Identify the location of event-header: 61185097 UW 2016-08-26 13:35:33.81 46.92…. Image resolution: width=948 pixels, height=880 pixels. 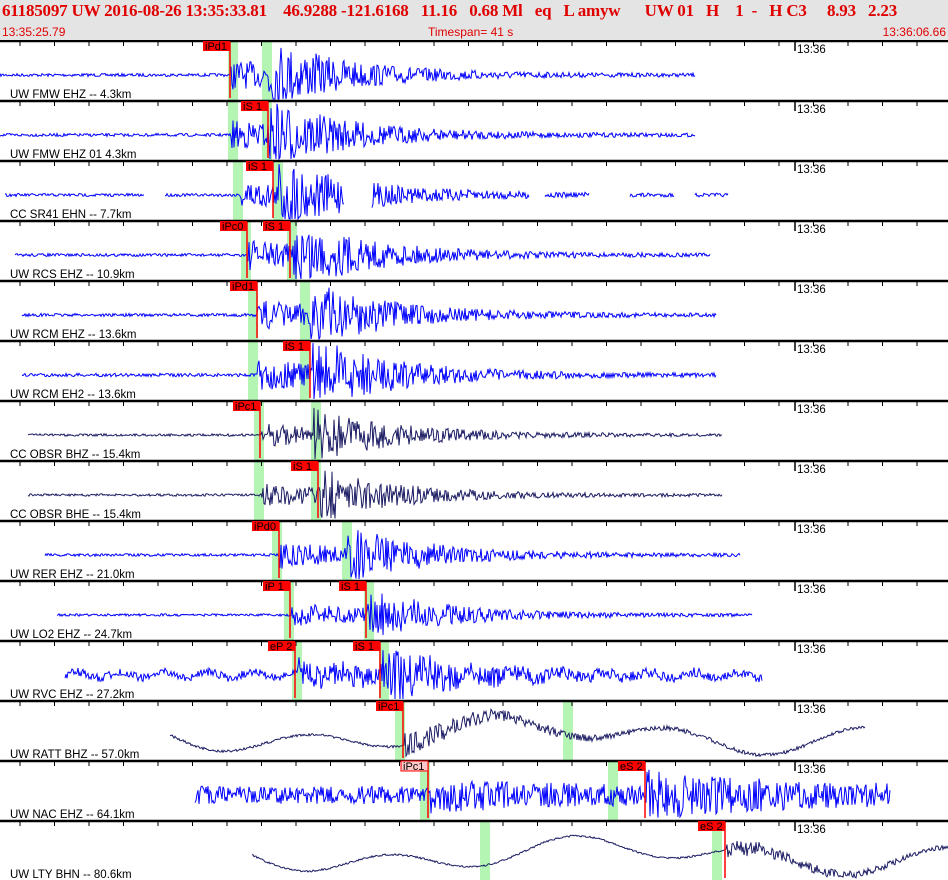
(474, 20).